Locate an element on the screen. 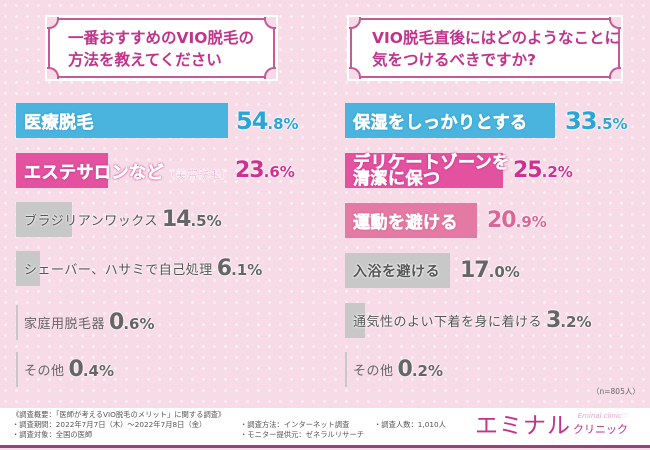 The height and width of the screenshot is (450, 650). bar-value: 23.6% is located at coordinates (265, 170).